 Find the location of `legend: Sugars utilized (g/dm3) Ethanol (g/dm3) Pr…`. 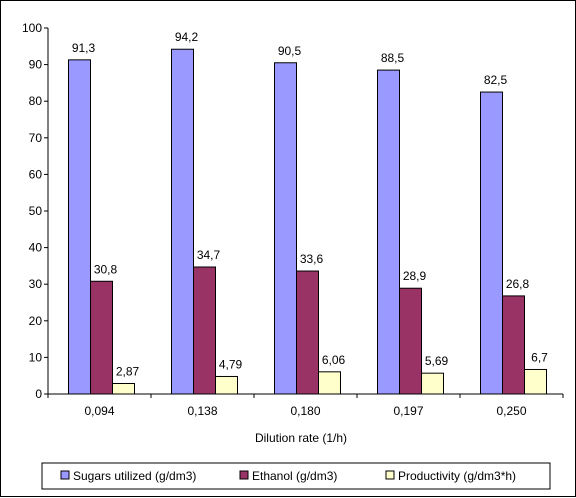

legend: Sugars utilized (g/dm3) Ethanol (g/dm3) Pr… is located at coordinates (296, 476).